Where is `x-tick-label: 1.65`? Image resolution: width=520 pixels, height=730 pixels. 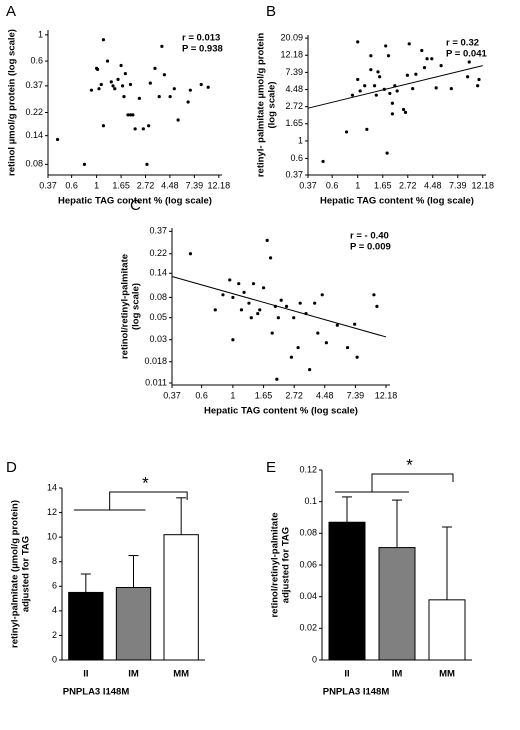
x-tick-label: 1.65 is located at coordinates (383, 185).